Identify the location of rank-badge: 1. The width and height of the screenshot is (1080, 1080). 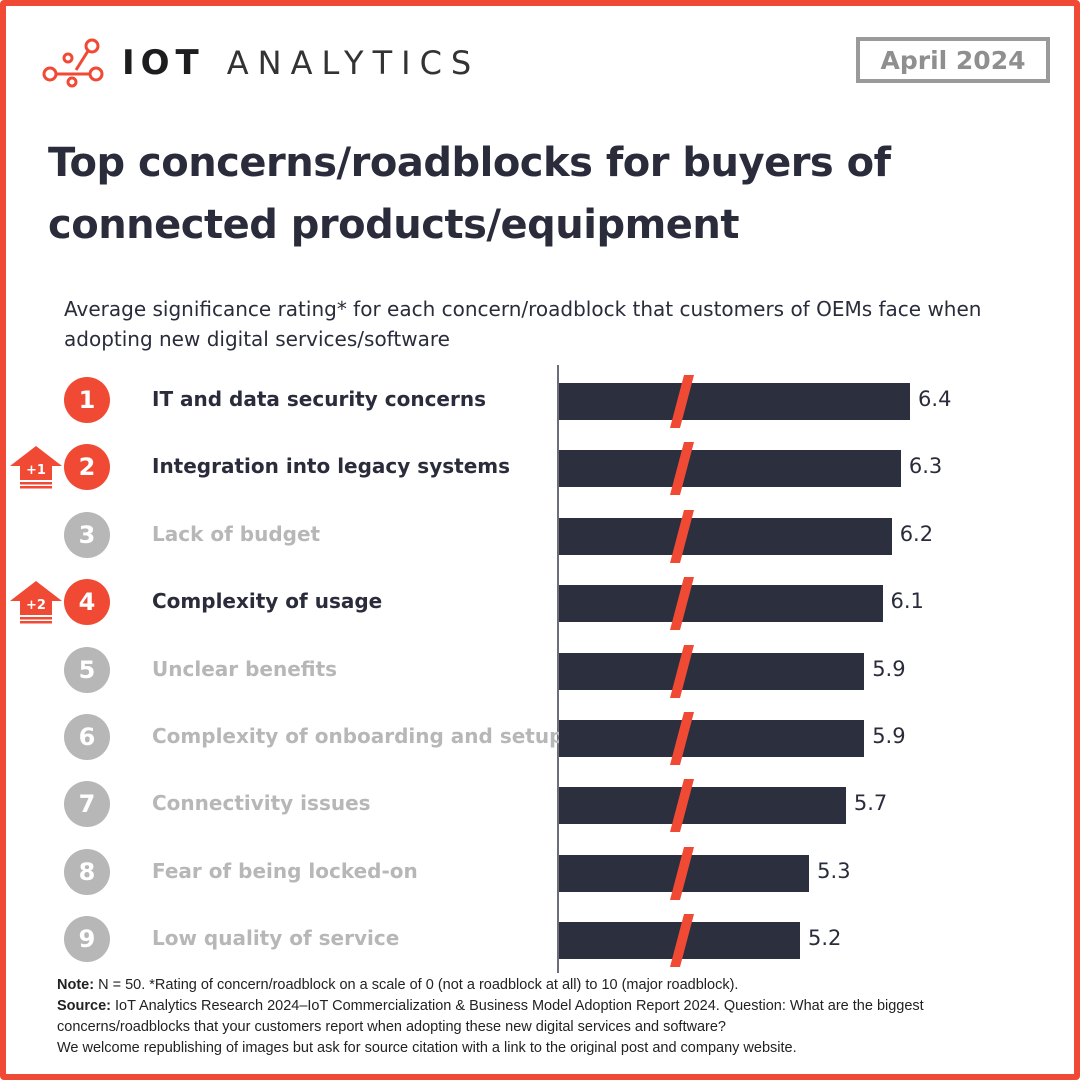
(87, 400).